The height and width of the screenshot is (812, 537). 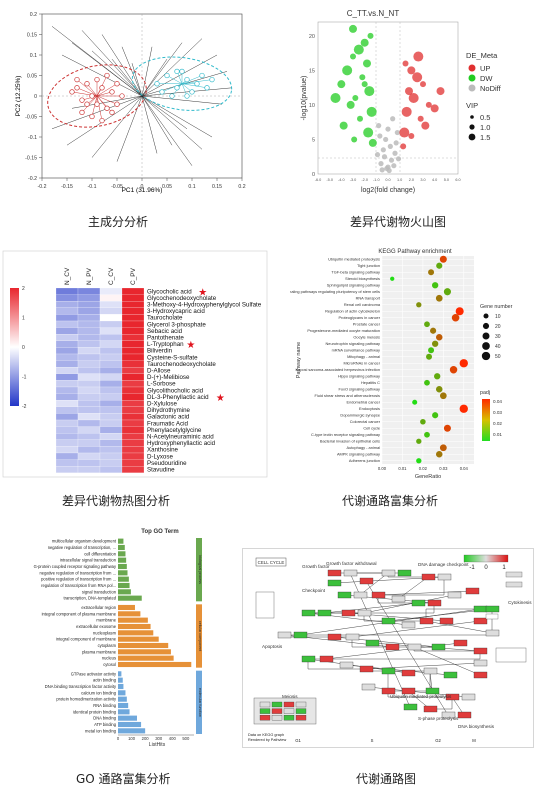 What do you see at coordinates (86, 639) in the screenshot?
I see `go-term-label: integral component of membrane` at bounding box center [86, 639].